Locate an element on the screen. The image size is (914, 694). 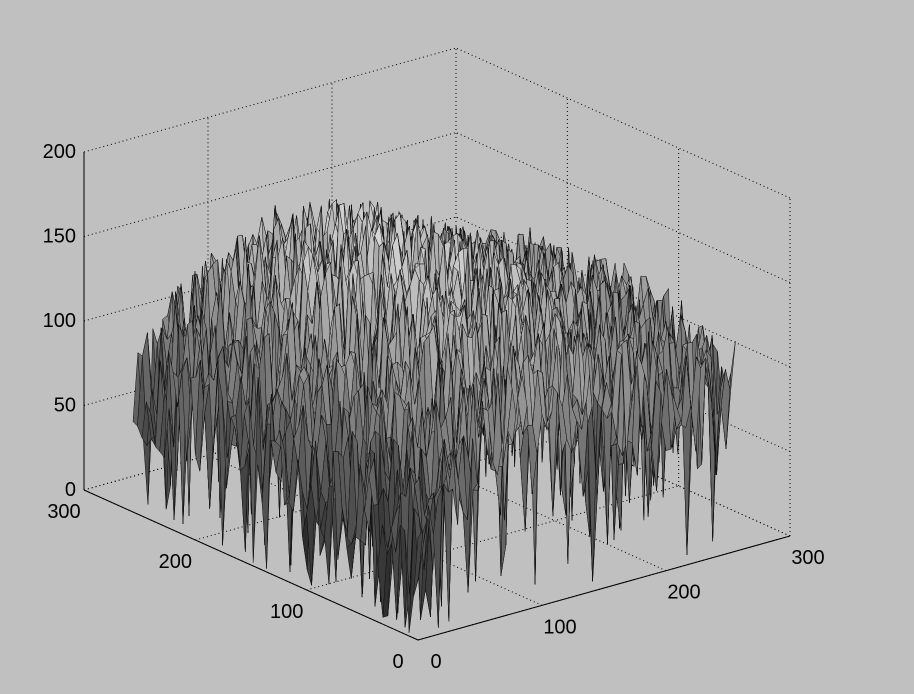
z-tick-label: 50 is located at coordinates (65, 406).